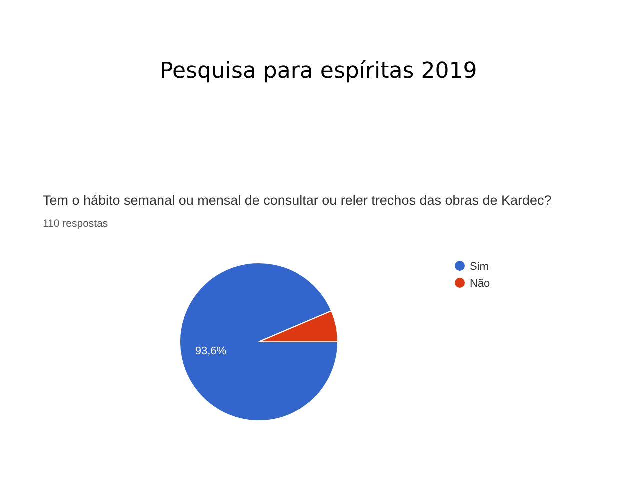 The image size is (638, 479). What do you see at coordinates (211, 352) in the screenshot?
I see `data-label: 93,6%` at bounding box center [211, 352].